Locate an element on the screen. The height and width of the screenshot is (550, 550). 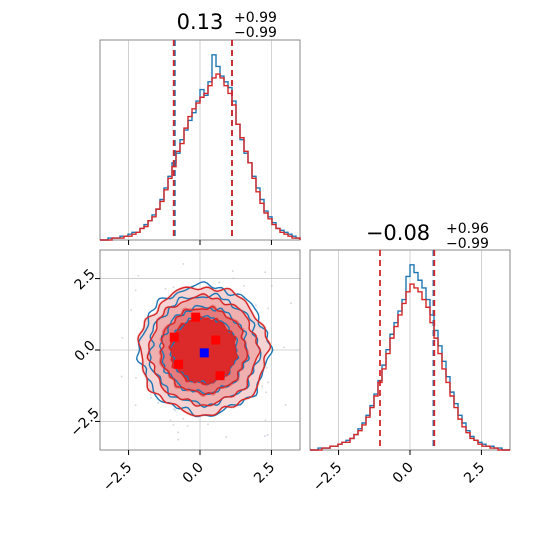
y-tick-label: −2.5 is located at coordinates (84, 422).